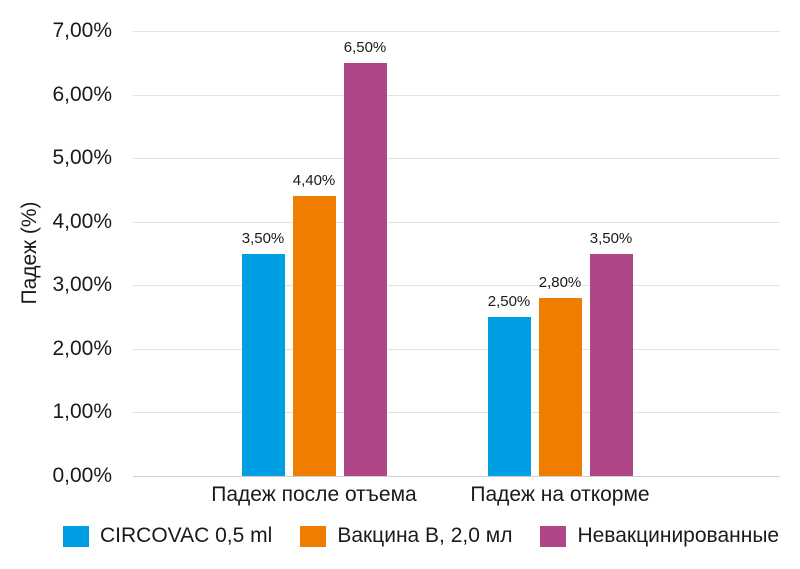 The width and height of the screenshot is (800, 569). Describe the element at coordinates (678, 535) in the screenshot. I see `legend-label: Невакцинированные` at that location.